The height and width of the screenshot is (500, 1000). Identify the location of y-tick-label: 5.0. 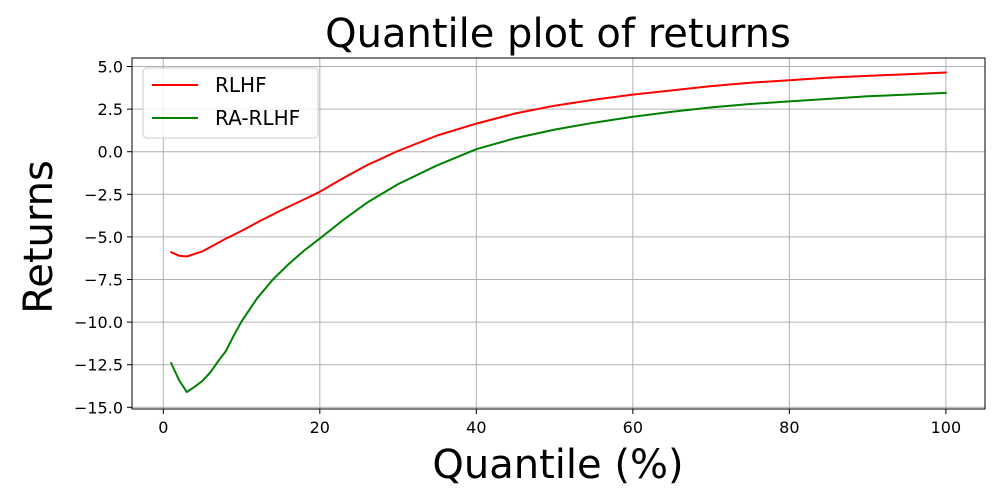
(110, 67).